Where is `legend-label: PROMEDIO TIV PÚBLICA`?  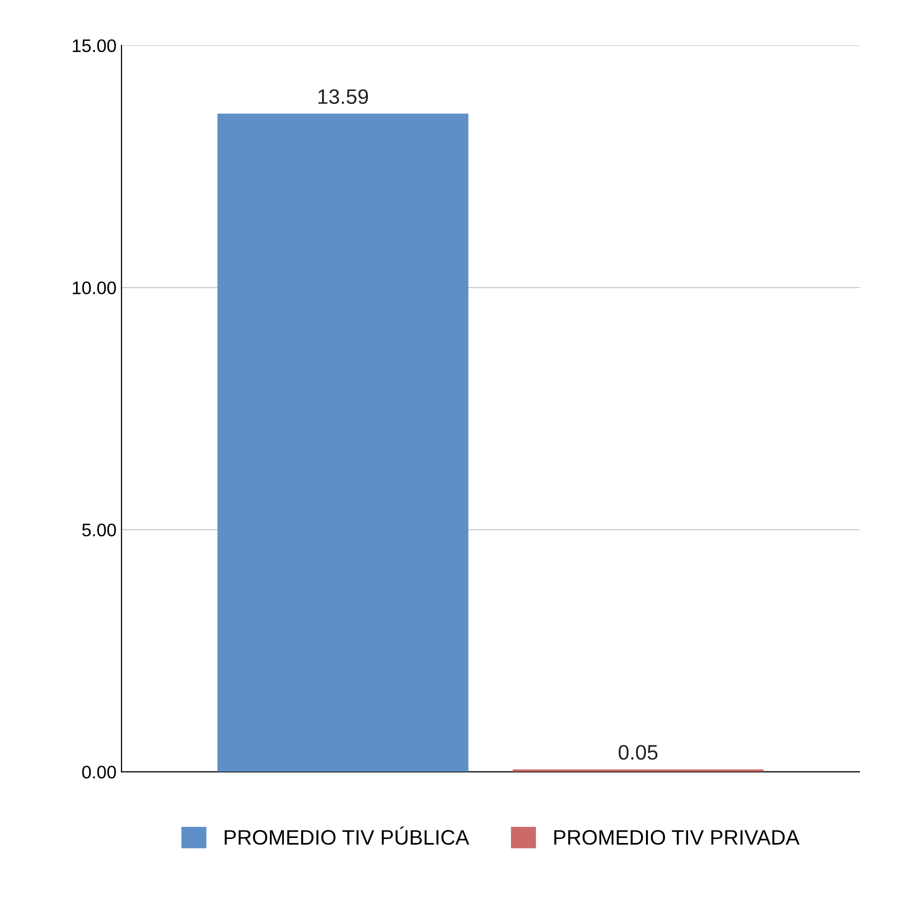
legend-label: PROMEDIO TIV PÚBLICA is located at coordinates (347, 835).